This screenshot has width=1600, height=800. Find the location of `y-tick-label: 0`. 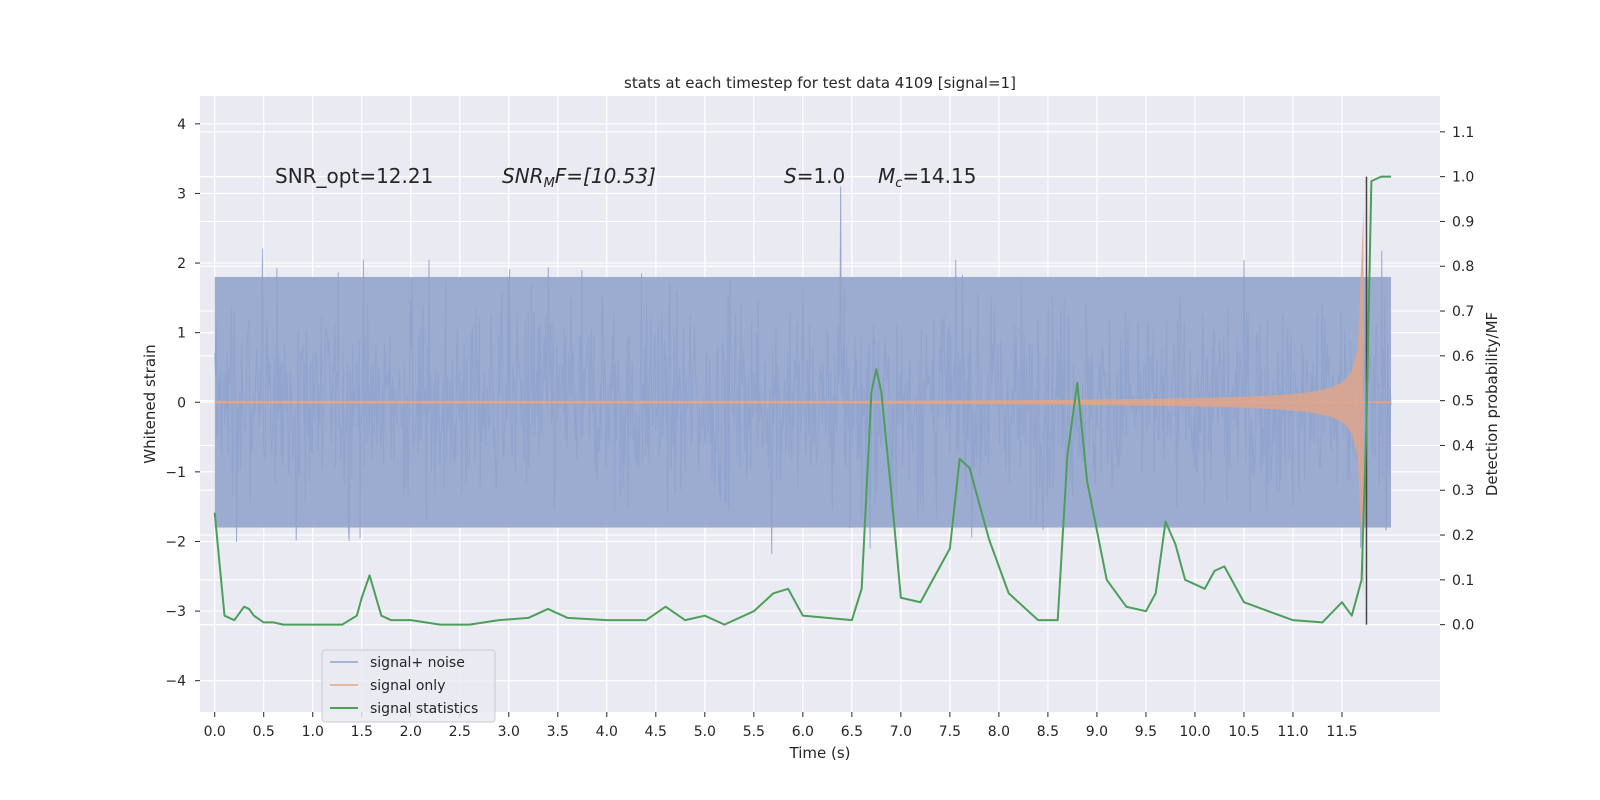

y-tick-label: 0 is located at coordinates (181, 403).